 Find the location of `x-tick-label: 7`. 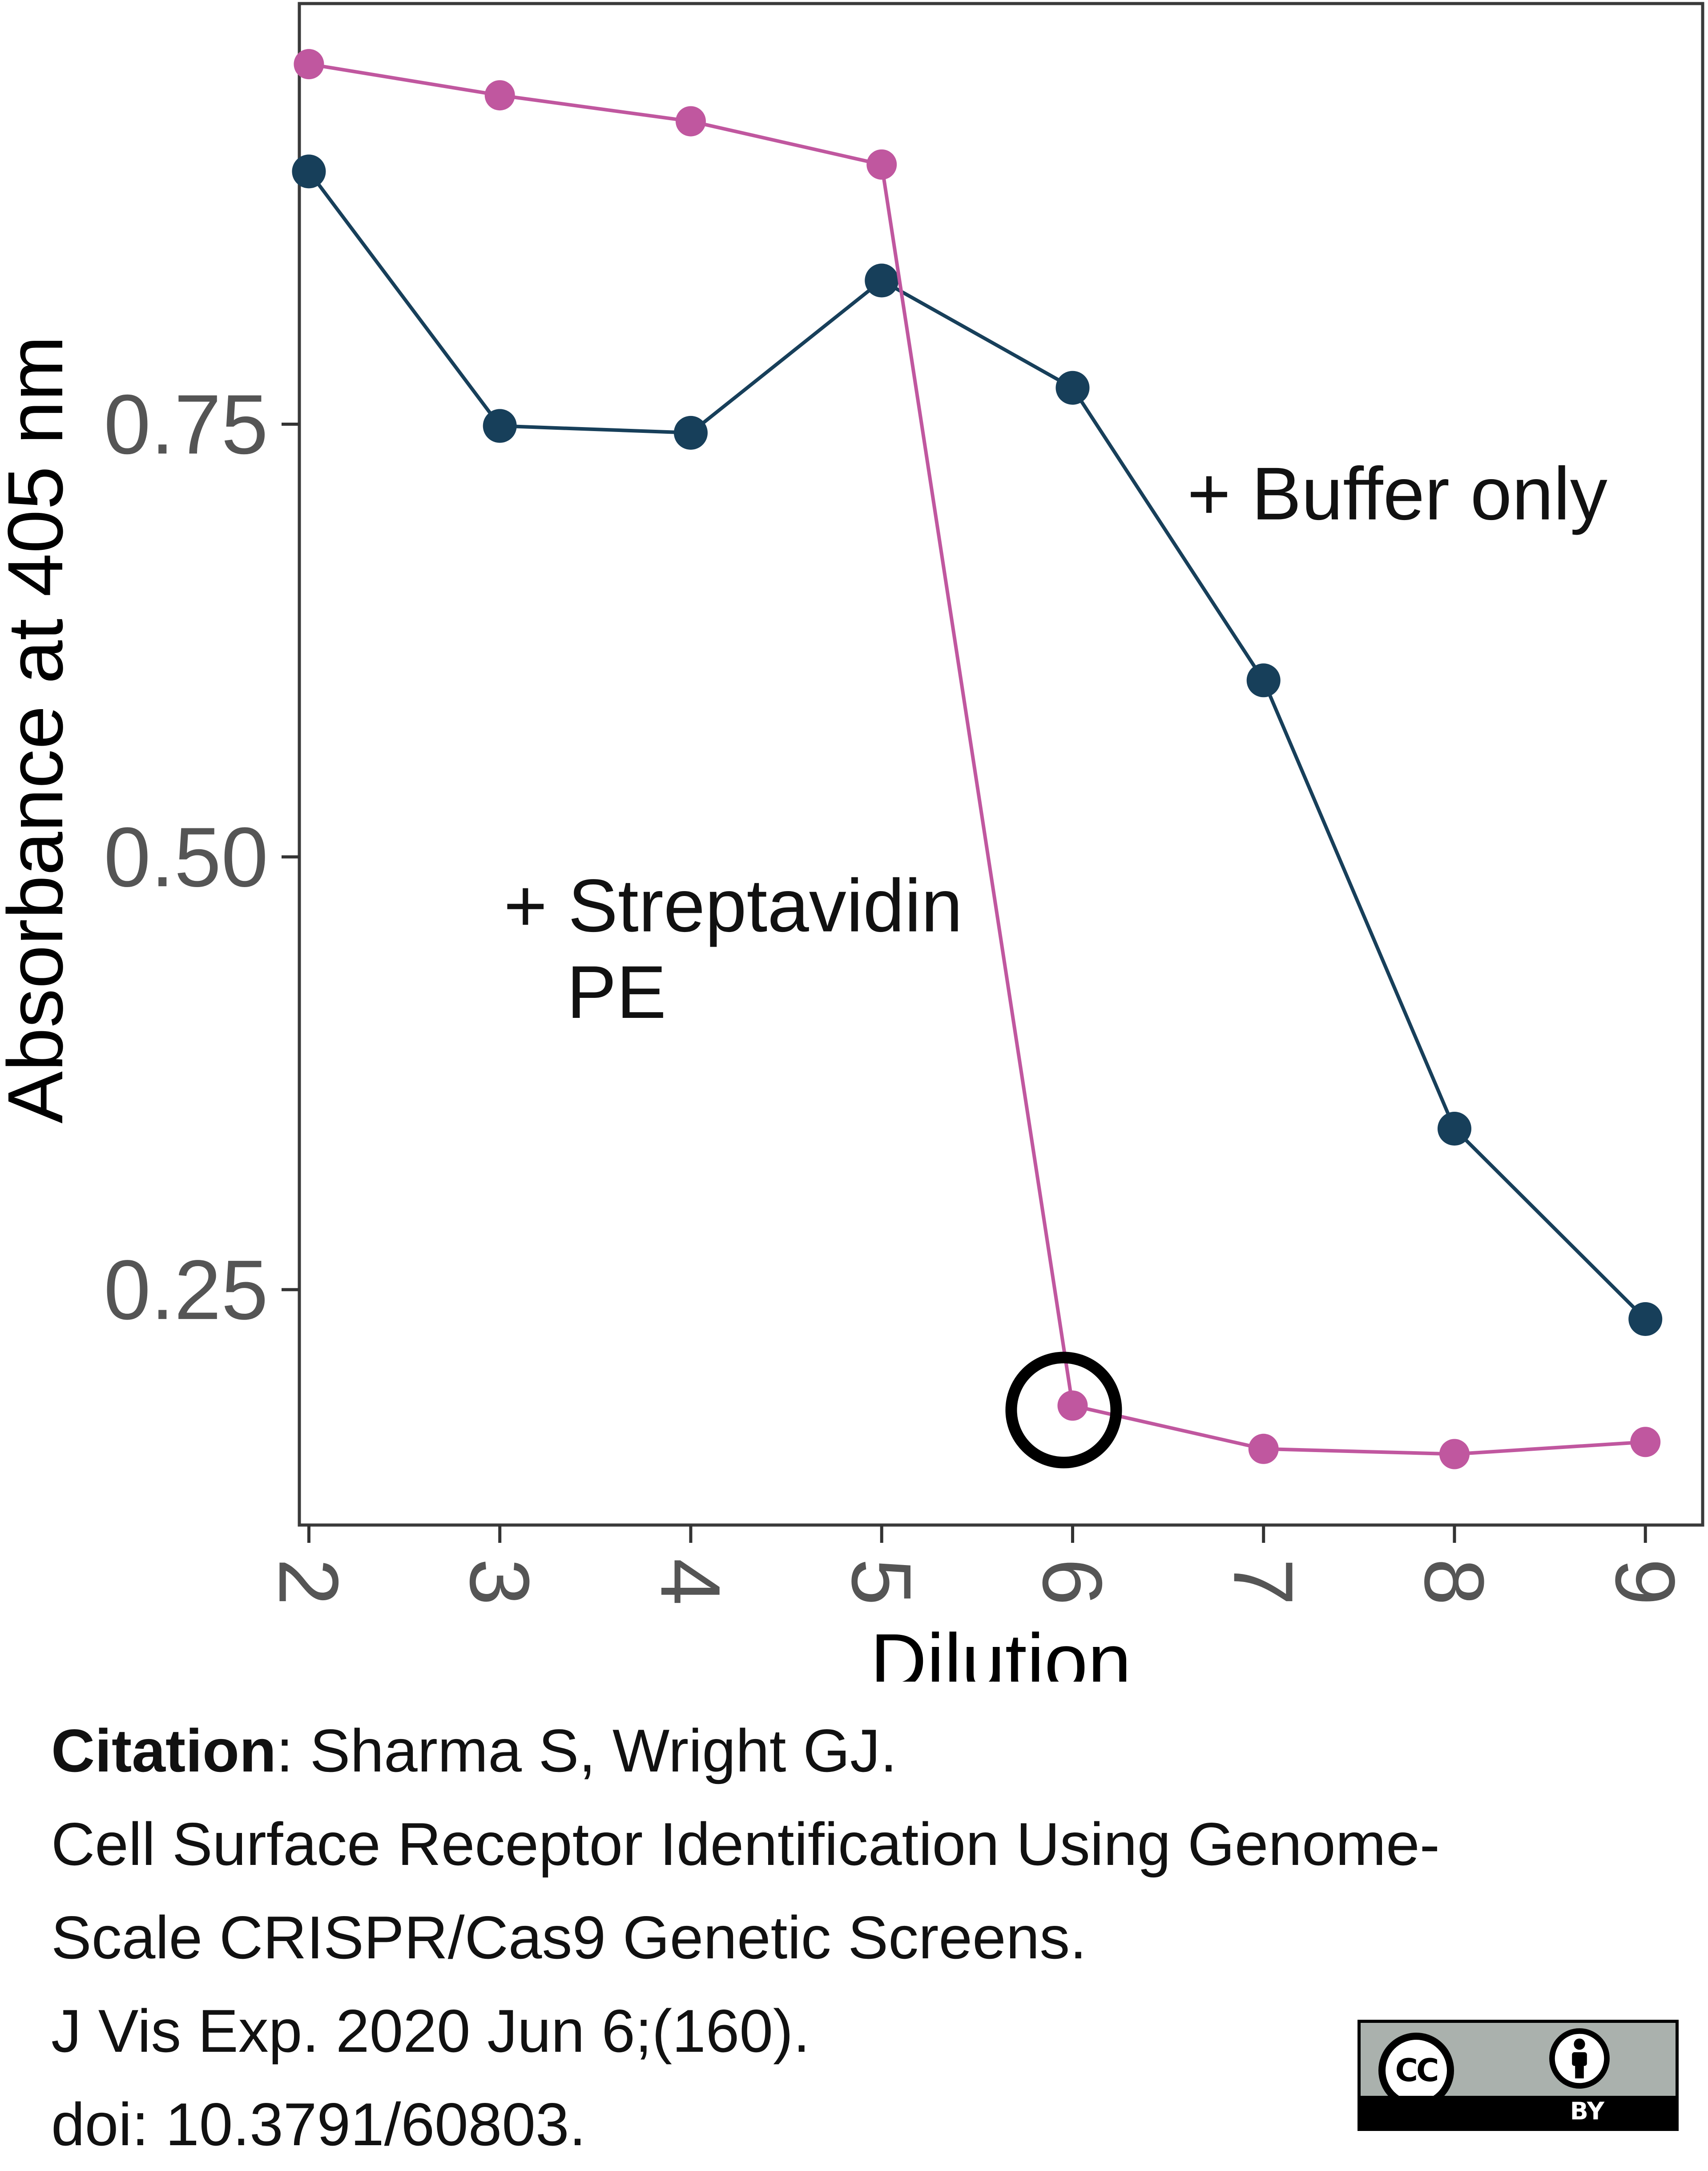

x-tick-label: 7 is located at coordinates (1263, 1582).